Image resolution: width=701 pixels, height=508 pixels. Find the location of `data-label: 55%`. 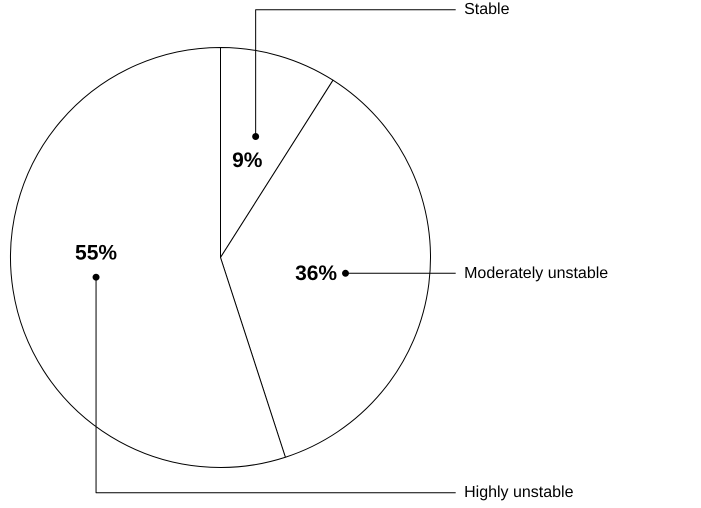

data-label: 55% is located at coordinates (96, 253).